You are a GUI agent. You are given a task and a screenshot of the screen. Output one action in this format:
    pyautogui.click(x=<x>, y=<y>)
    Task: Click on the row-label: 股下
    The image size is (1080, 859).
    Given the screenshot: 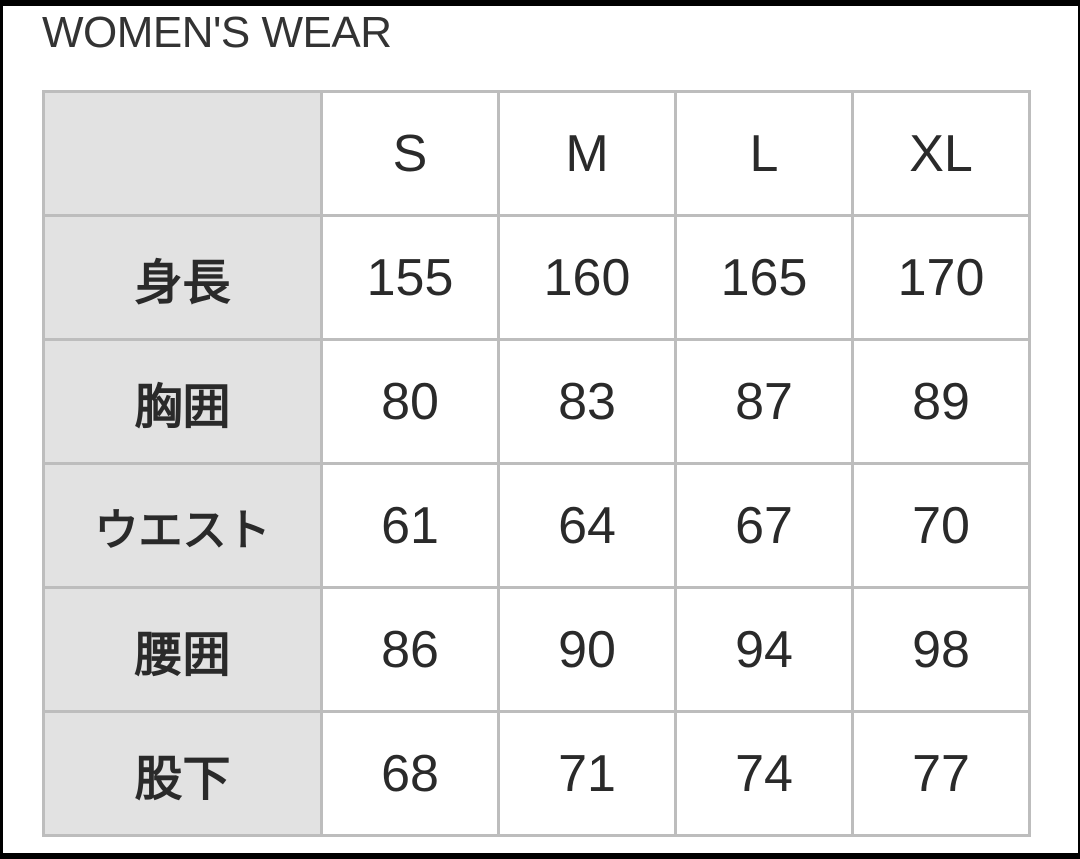 What is the action you would take?
    pyautogui.click(x=182, y=773)
    